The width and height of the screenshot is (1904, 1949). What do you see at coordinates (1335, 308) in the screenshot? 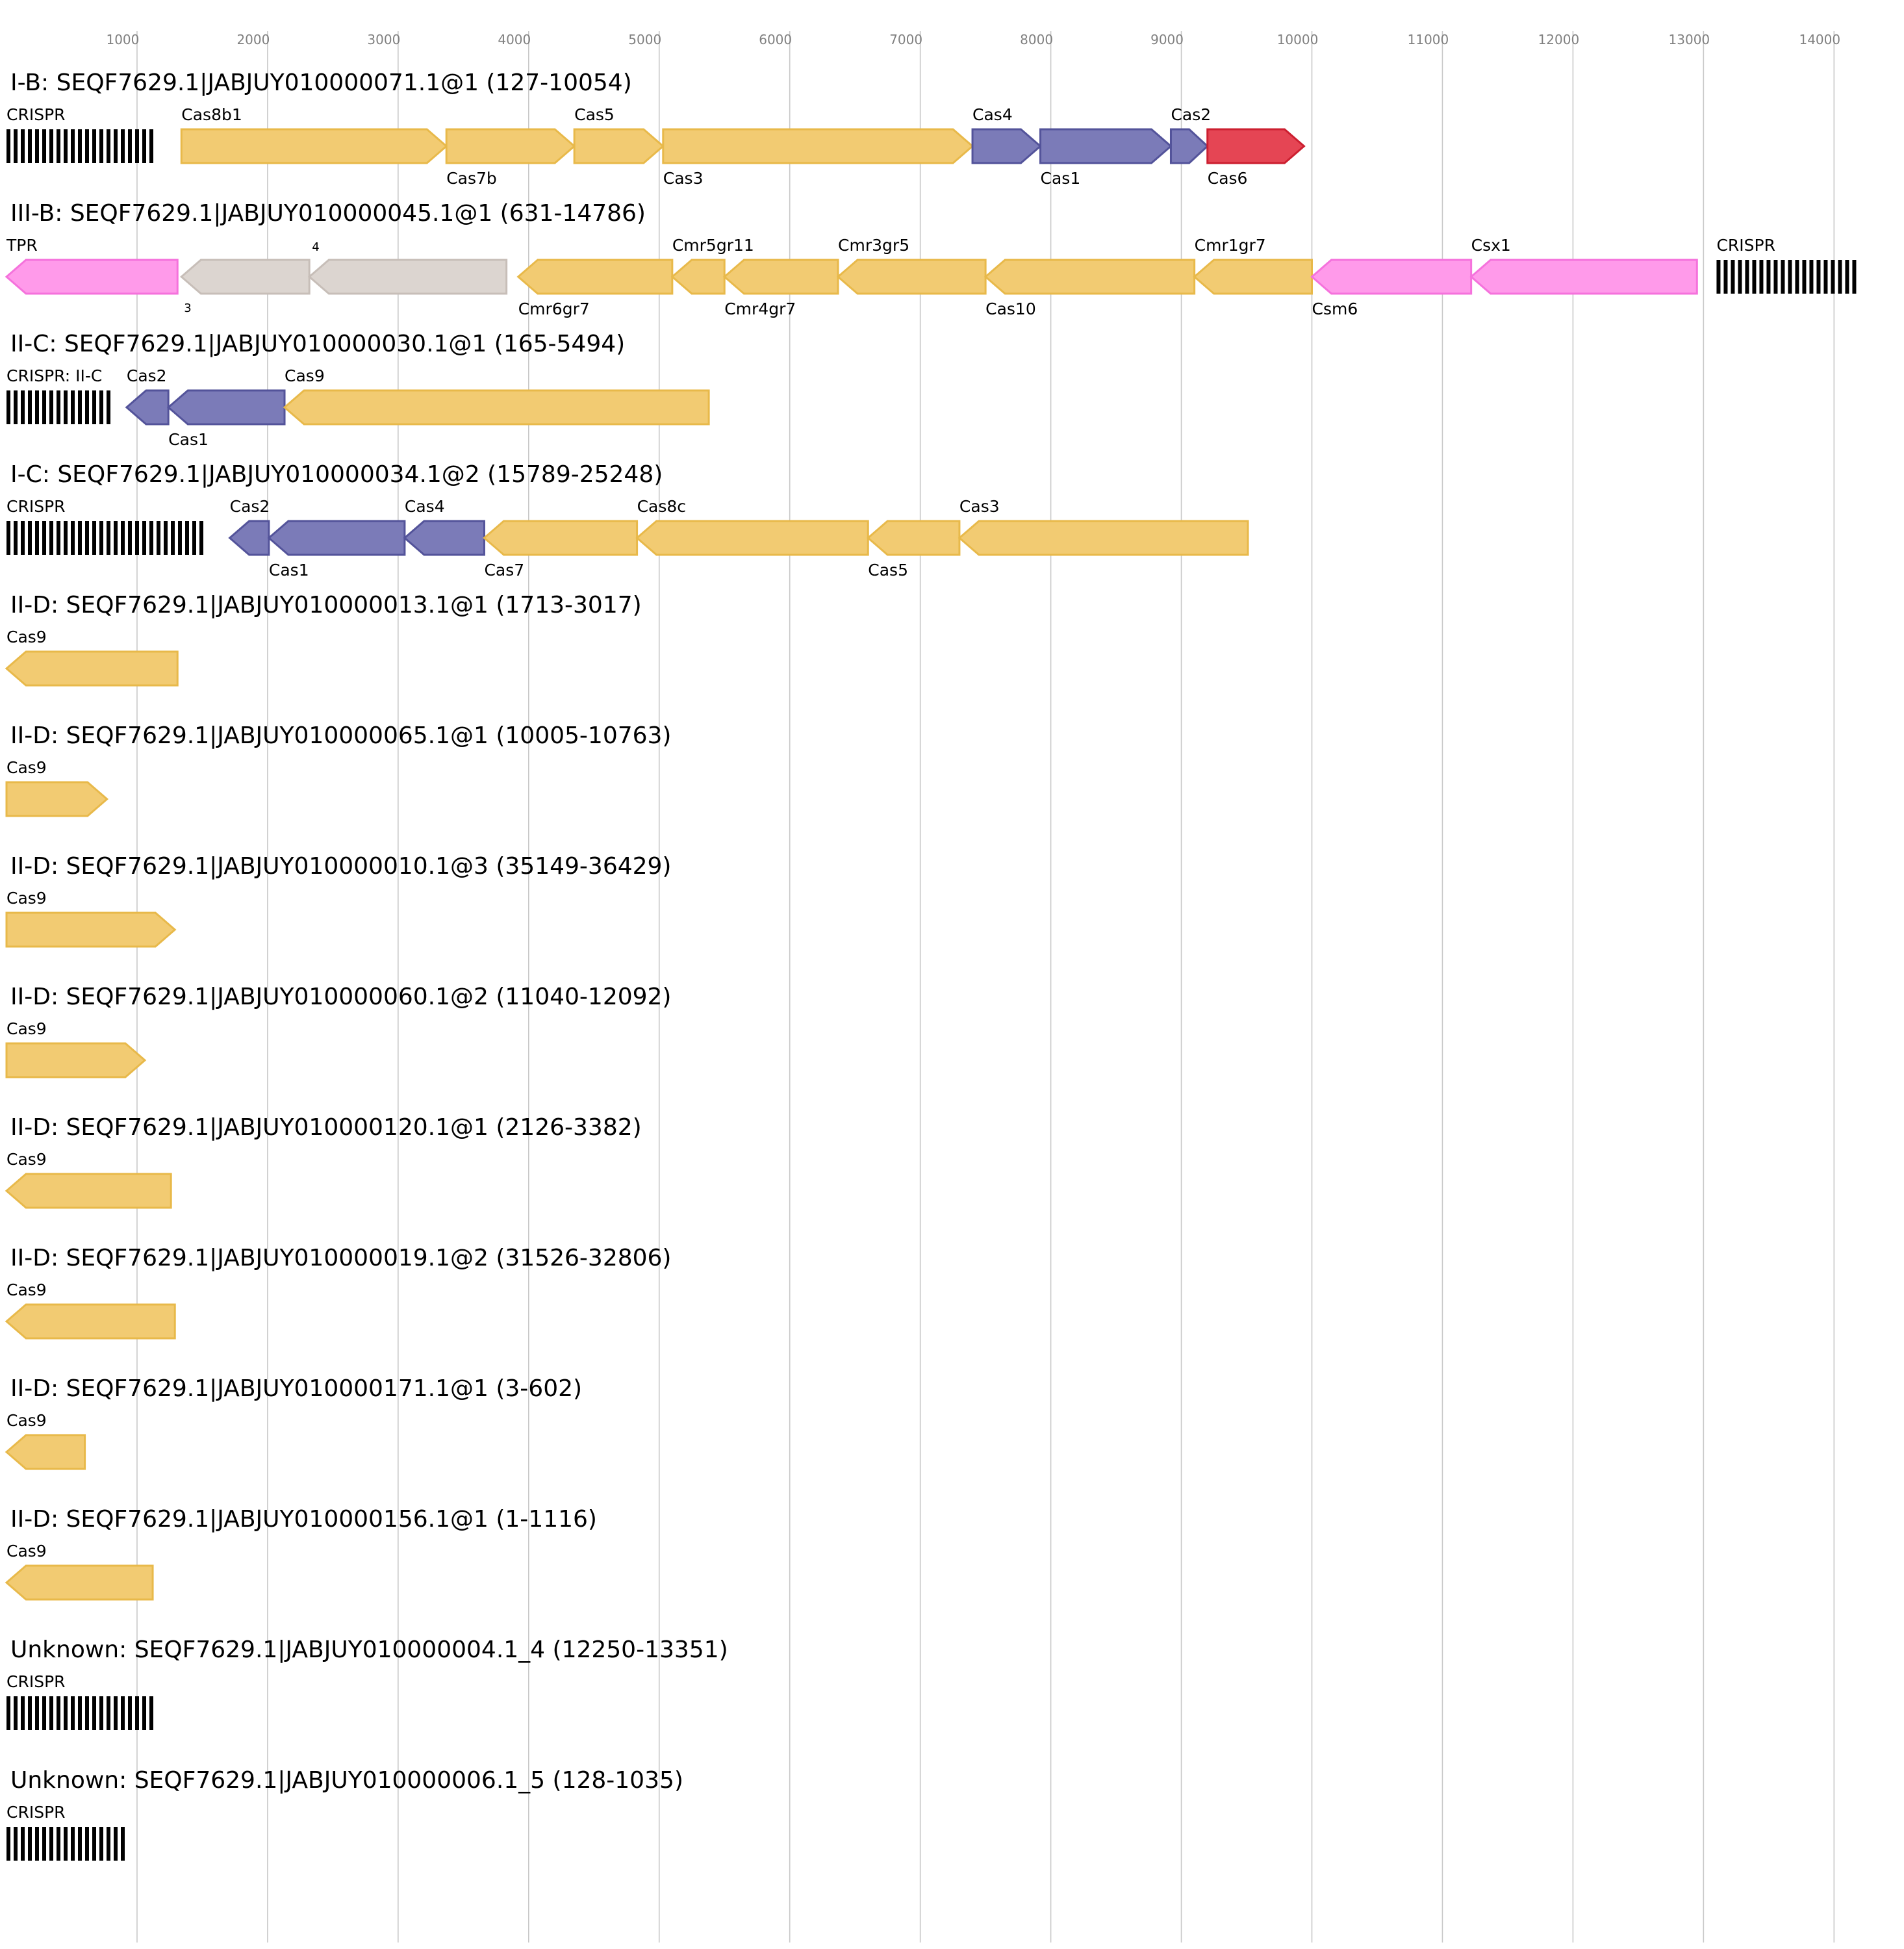
I see `gene-label: Csm6` at bounding box center [1335, 308].